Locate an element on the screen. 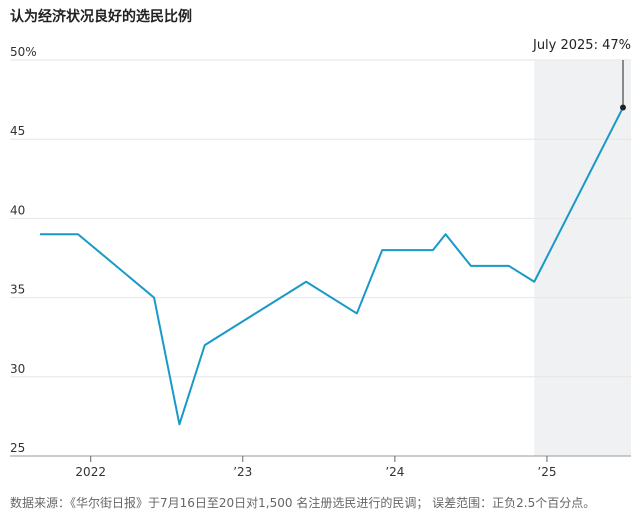 The image size is (640, 523). chart-title: 认为经济状况良好的选民比例 is located at coordinates (101, 17).